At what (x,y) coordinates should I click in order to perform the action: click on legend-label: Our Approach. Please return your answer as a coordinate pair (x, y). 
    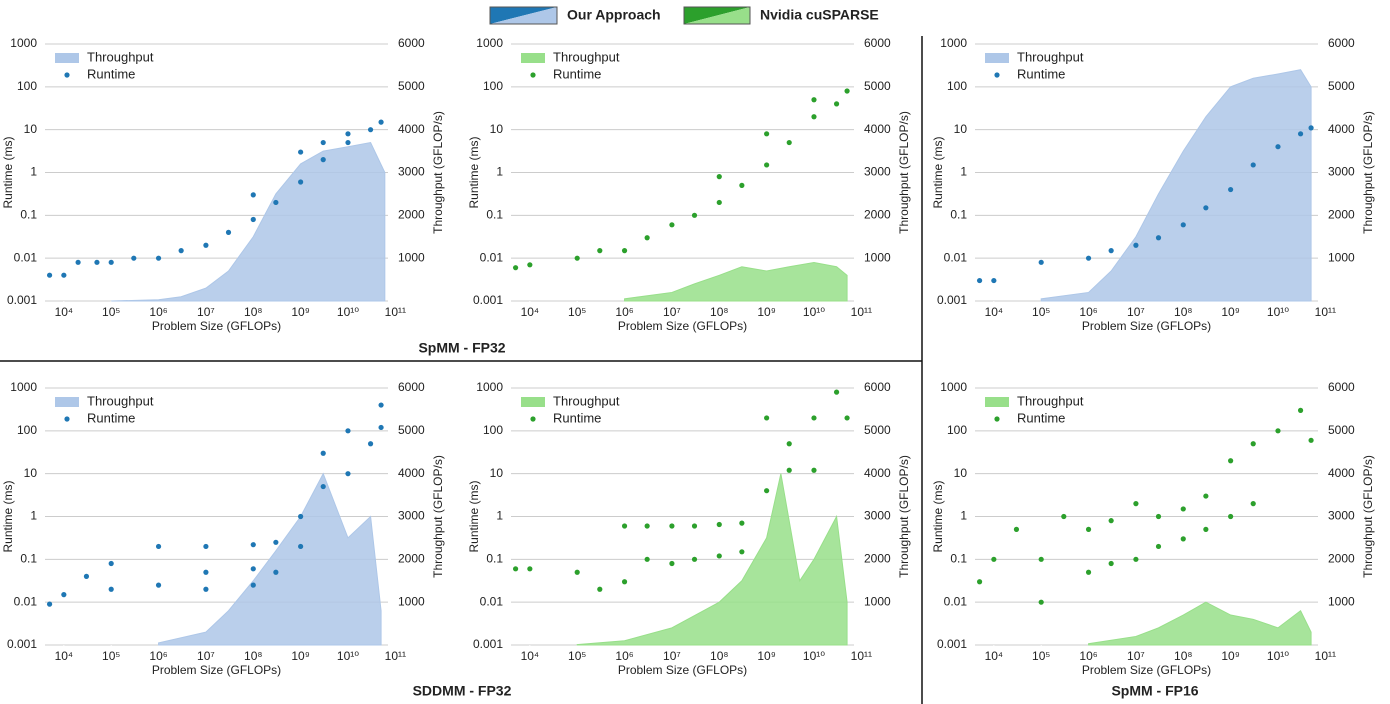
    Looking at the image, I should click on (614, 15).